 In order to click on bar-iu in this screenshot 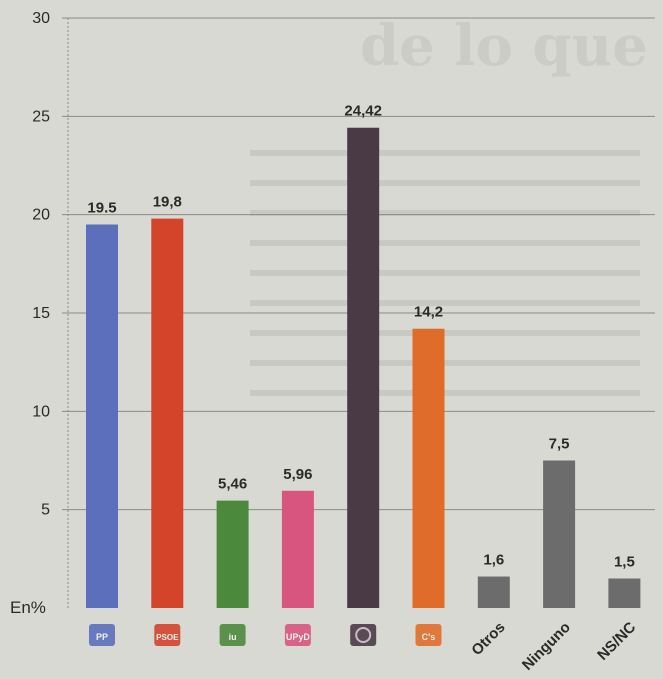, I will do `click(232, 554)`.